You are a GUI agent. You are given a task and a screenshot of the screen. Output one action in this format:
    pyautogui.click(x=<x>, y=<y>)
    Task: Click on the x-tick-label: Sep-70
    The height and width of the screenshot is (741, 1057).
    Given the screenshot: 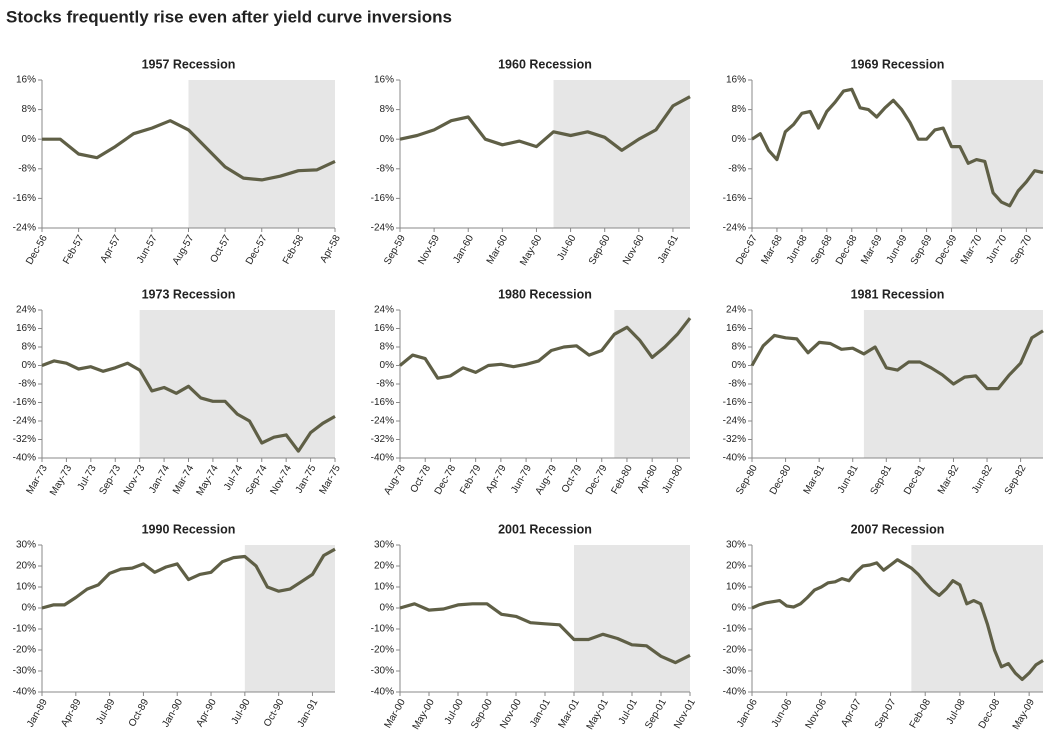 What is the action you would take?
    pyautogui.click(x=1022, y=250)
    